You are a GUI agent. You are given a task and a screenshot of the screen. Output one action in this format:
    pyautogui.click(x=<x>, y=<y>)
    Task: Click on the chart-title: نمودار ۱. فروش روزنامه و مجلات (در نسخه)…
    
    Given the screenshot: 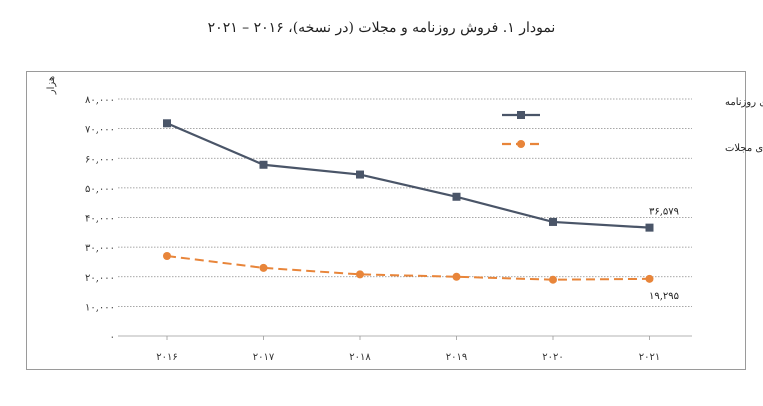 What is the action you would take?
    pyautogui.click(x=381, y=28)
    